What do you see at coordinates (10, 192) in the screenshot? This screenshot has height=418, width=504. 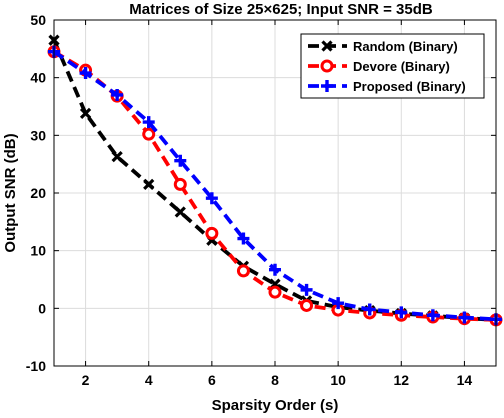 I see `y-axis-title: Output SNR (dB)` at bounding box center [10, 192].